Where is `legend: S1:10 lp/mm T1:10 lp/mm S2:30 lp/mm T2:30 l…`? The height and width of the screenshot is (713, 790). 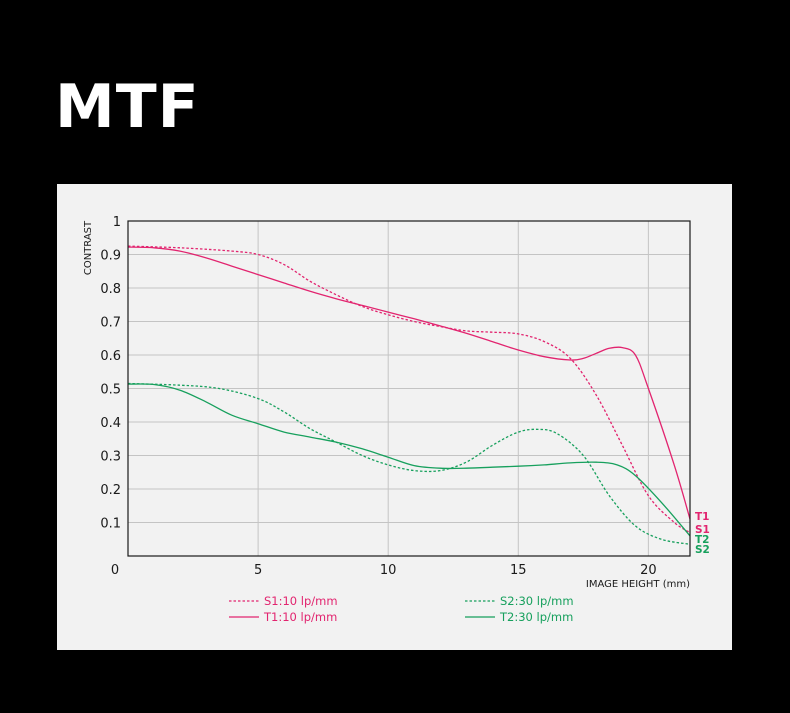
legend: S1:10 lp/mm T1:10 lp/mm S2:30 lp/mm T2:30 l… is located at coordinates (401, 609).